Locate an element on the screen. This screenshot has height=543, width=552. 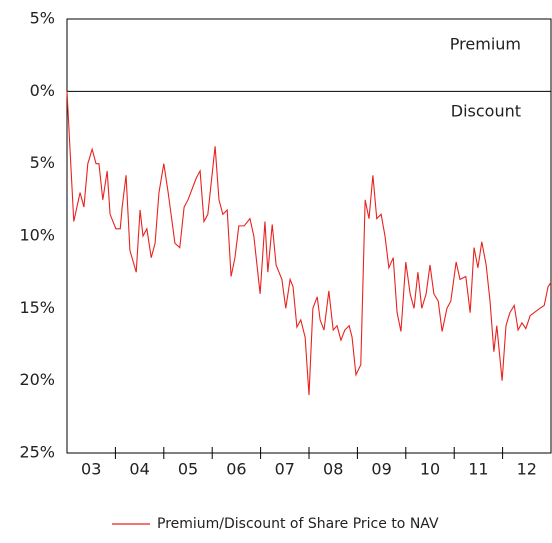
x-tick-label: 12 is located at coordinates (527, 469).